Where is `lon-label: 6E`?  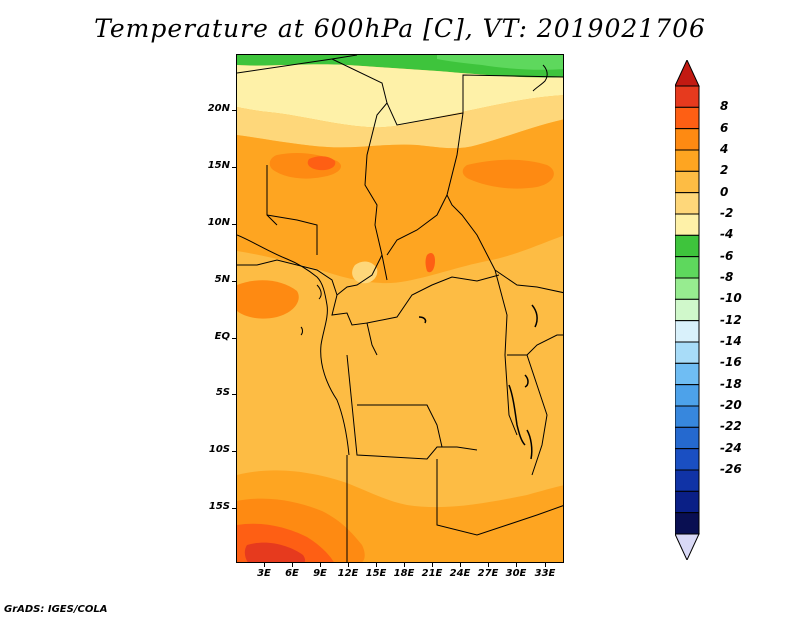 lon-label: 6E is located at coordinates (292, 573).